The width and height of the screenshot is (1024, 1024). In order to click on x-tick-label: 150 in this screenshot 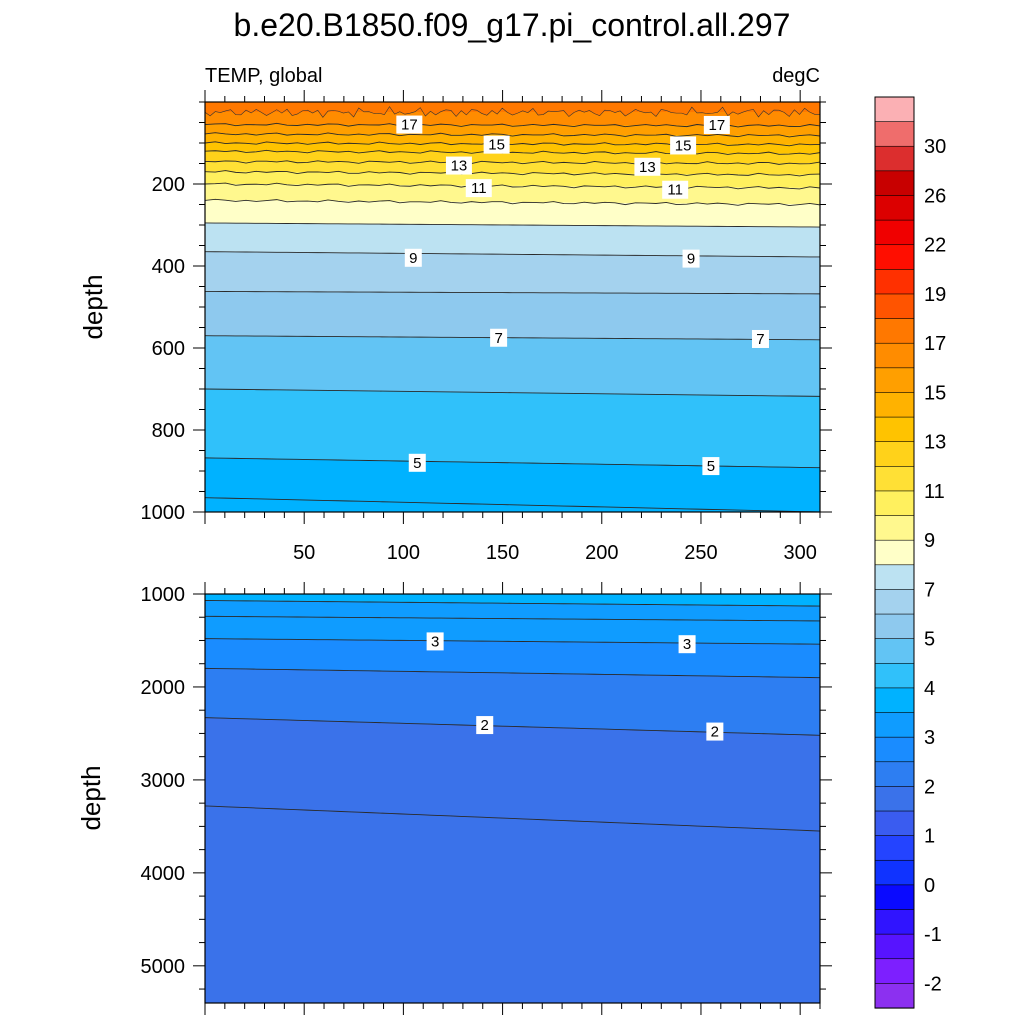, I will do `click(502, 553)`.